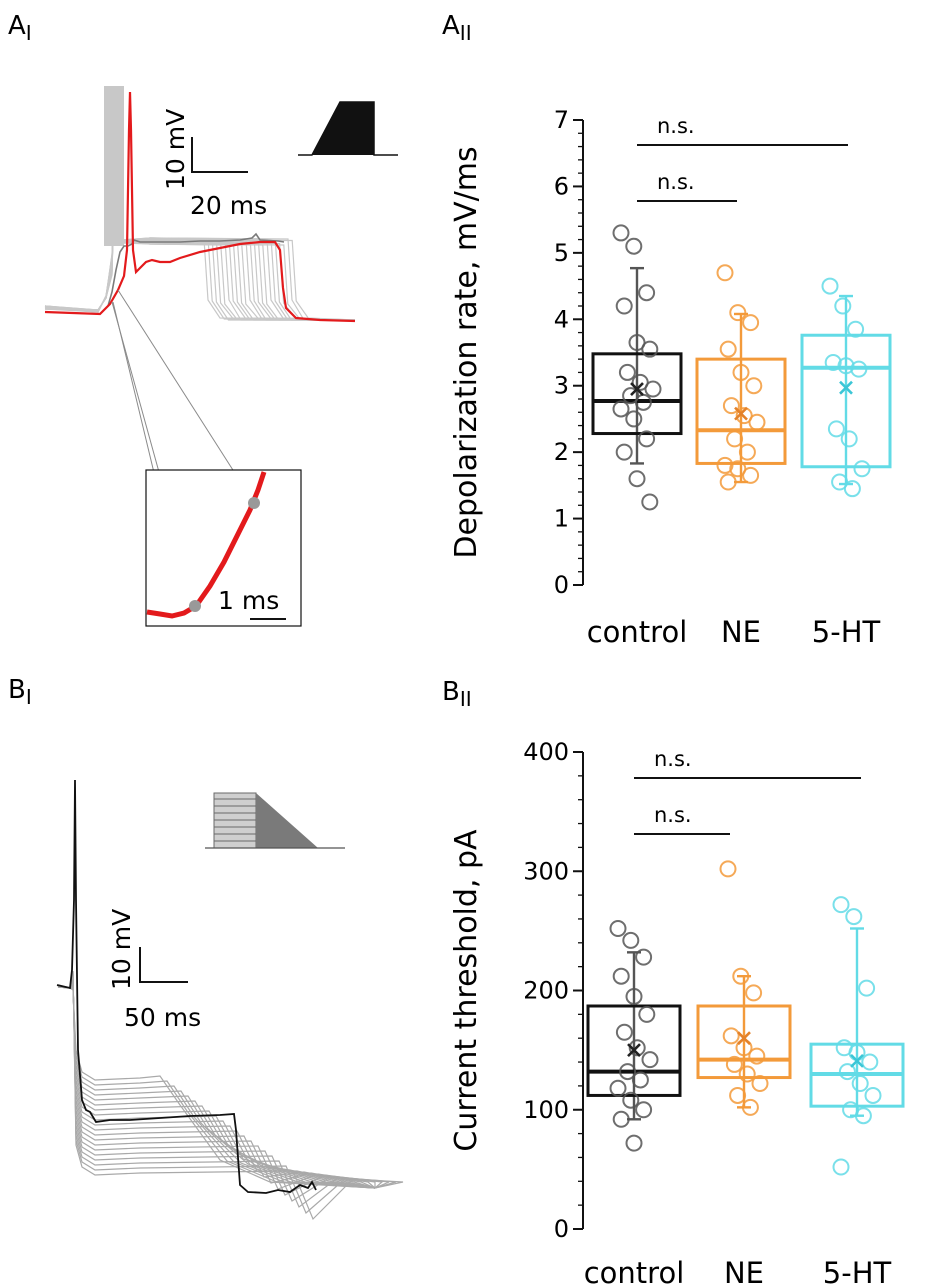 The image size is (935, 1288). I want to click on trace-panel-b1: 10 mV 50 ms, so click(230, 1000).